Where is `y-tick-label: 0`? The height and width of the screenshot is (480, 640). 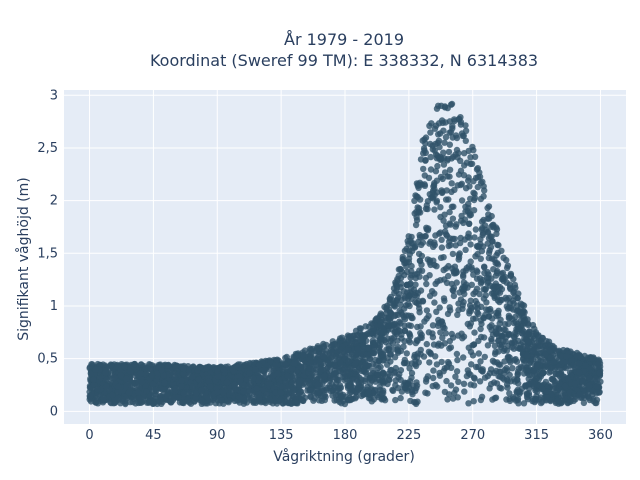 y-tick-label: 0 is located at coordinates (54, 411).